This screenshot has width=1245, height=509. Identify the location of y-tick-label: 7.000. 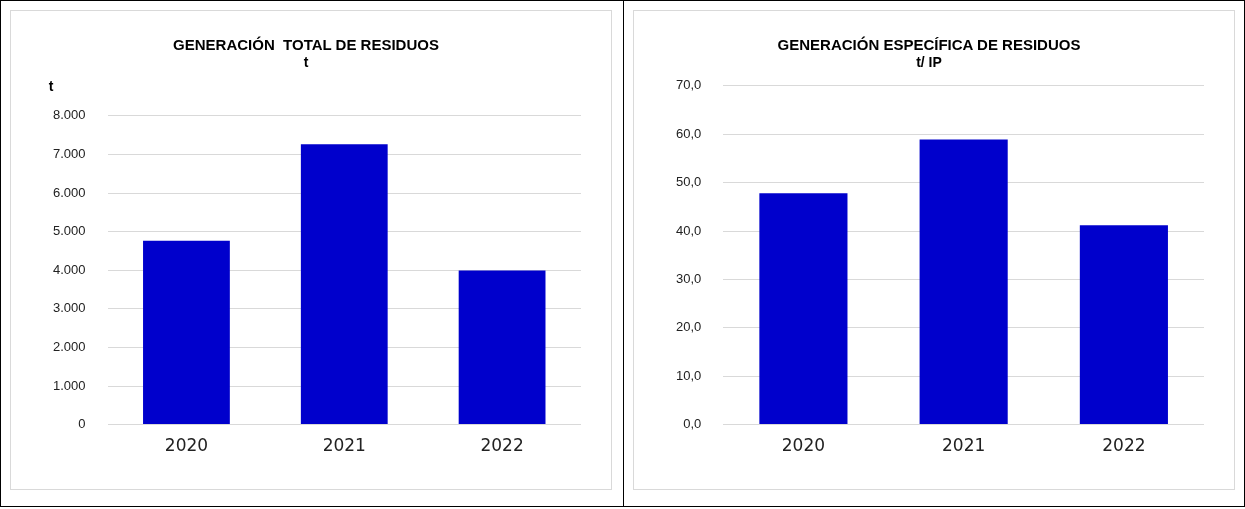
(69, 153).